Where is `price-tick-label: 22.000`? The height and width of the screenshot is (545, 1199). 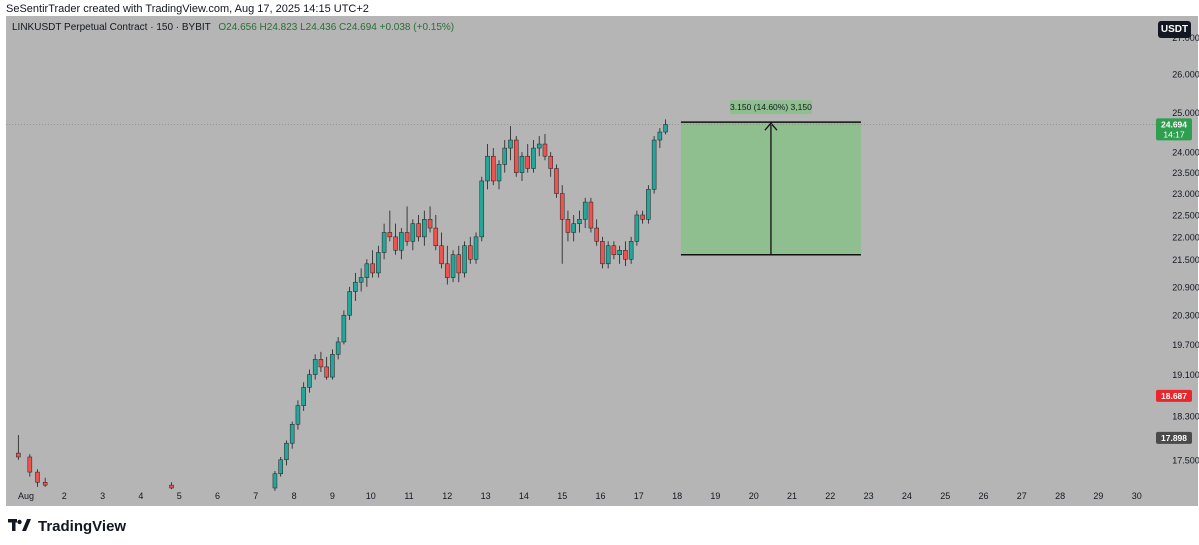 price-tick-label: 22.000 is located at coordinates (1185, 237).